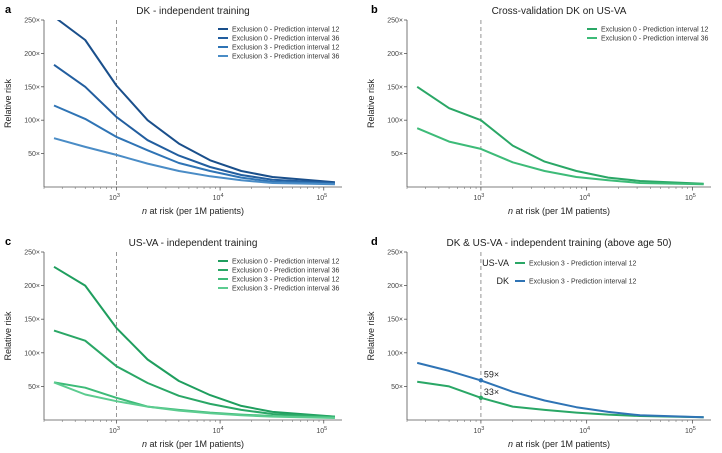  What do you see at coordinates (482, 196) in the screenshot?
I see `panel-b-x-tick-exponent: 3` at bounding box center [482, 196].